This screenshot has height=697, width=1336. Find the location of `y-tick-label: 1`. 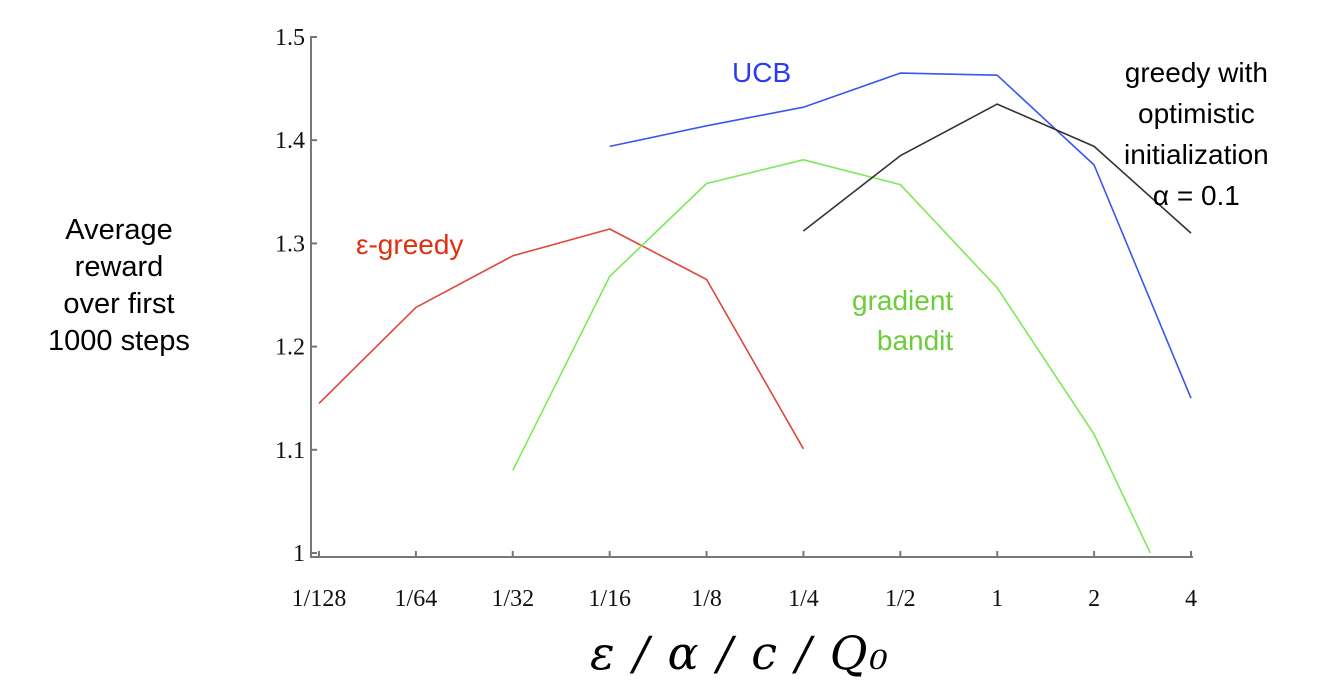

y-tick-label: 1 is located at coordinates (299, 554).